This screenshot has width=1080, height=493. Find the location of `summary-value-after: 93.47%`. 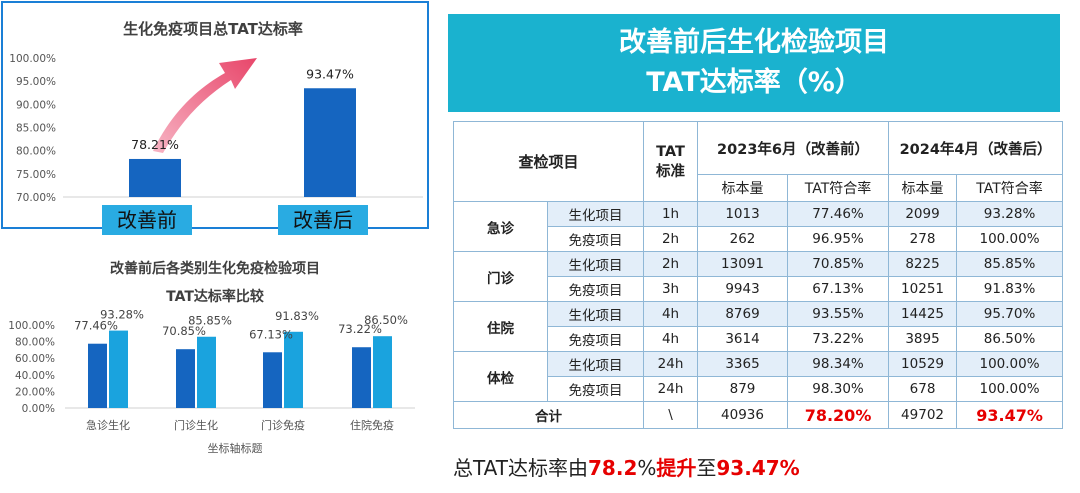

summary-value-after: 93.47% is located at coordinates (758, 468).